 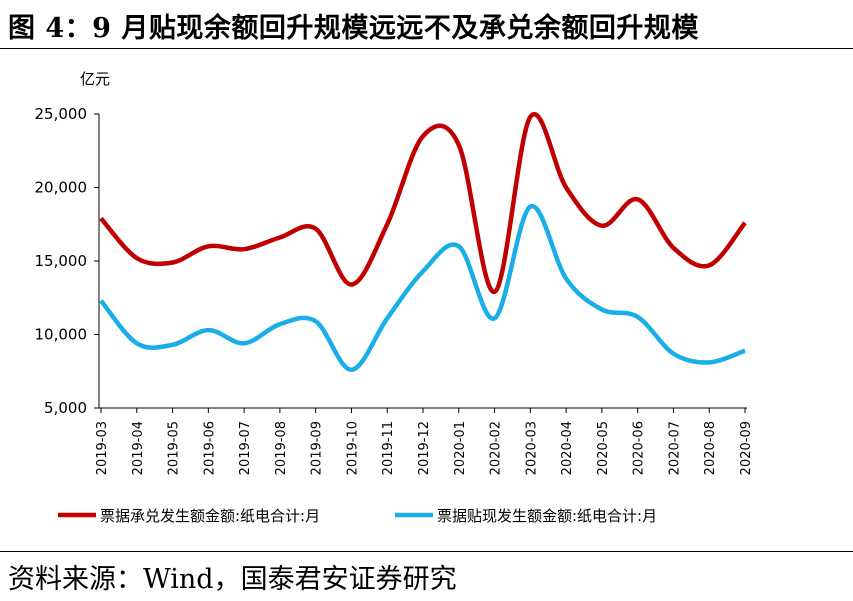 I want to click on y-tick-label: 5,000, so click(x=65, y=408).